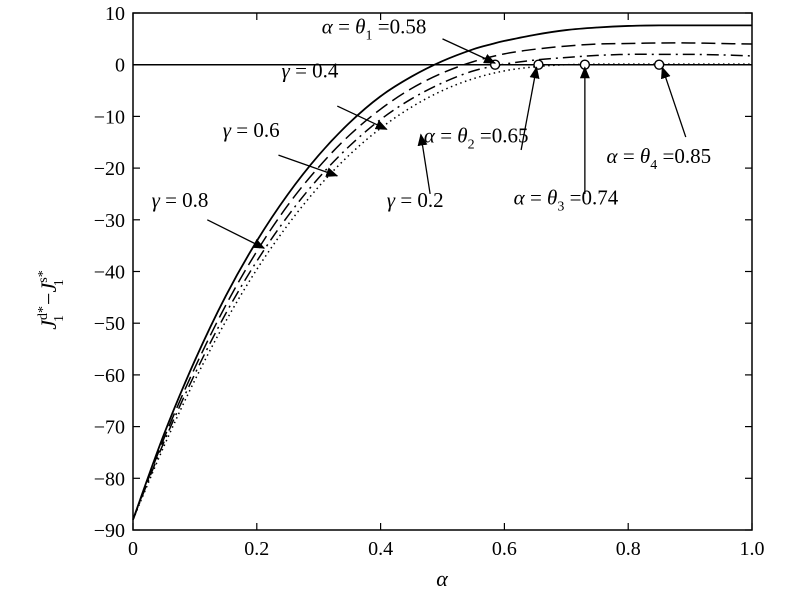  Describe the element at coordinates (538, 64) in the screenshot. I see `crossing-marker` at that location.